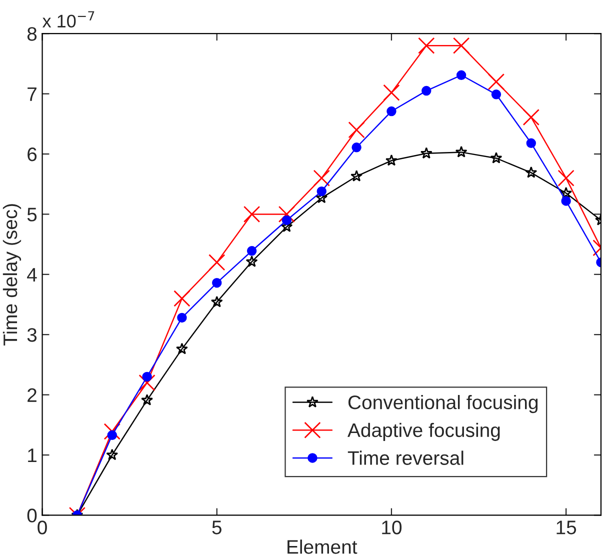 Image resolution: width=604 pixels, height=560 pixels. I want to click on x-axis-title: Element, so click(323, 547).